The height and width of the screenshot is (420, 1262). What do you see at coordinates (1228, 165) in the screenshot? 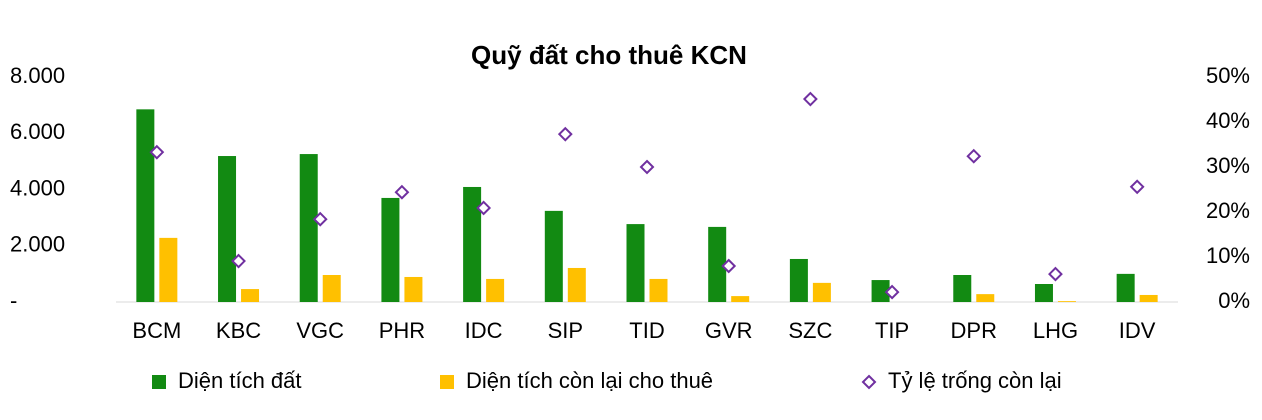
I see `y2-tick-label: 30%` at bounding box center [1228, 165].